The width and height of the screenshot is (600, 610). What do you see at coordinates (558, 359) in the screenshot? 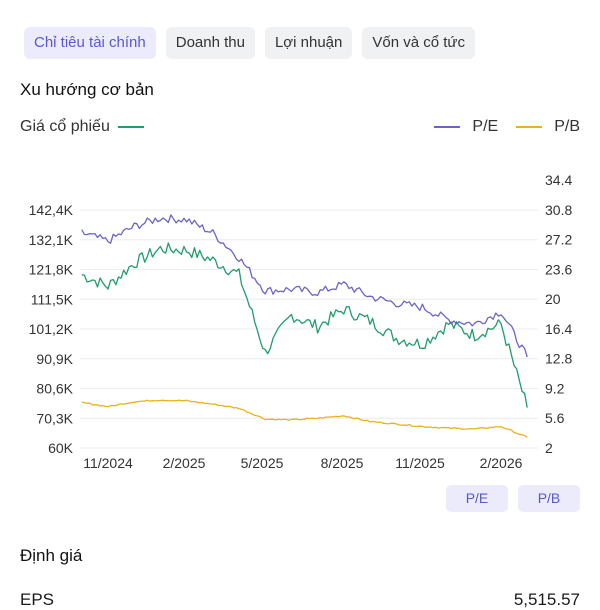
I see `right-tick-label: 12.8` at bounding box center [558, 359].